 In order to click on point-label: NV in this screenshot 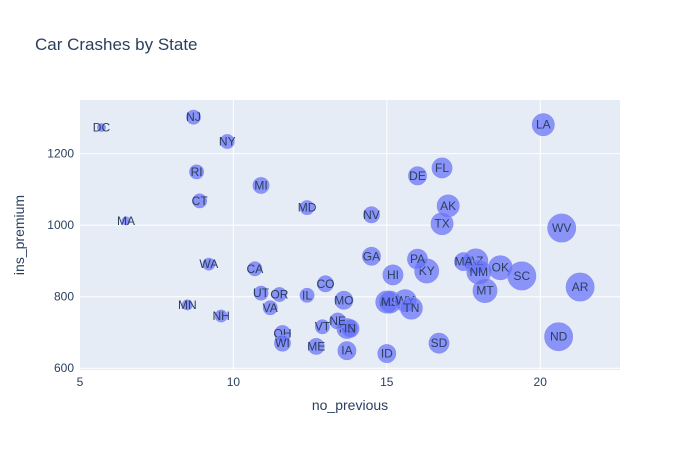, I will do `click(371, 215)`.